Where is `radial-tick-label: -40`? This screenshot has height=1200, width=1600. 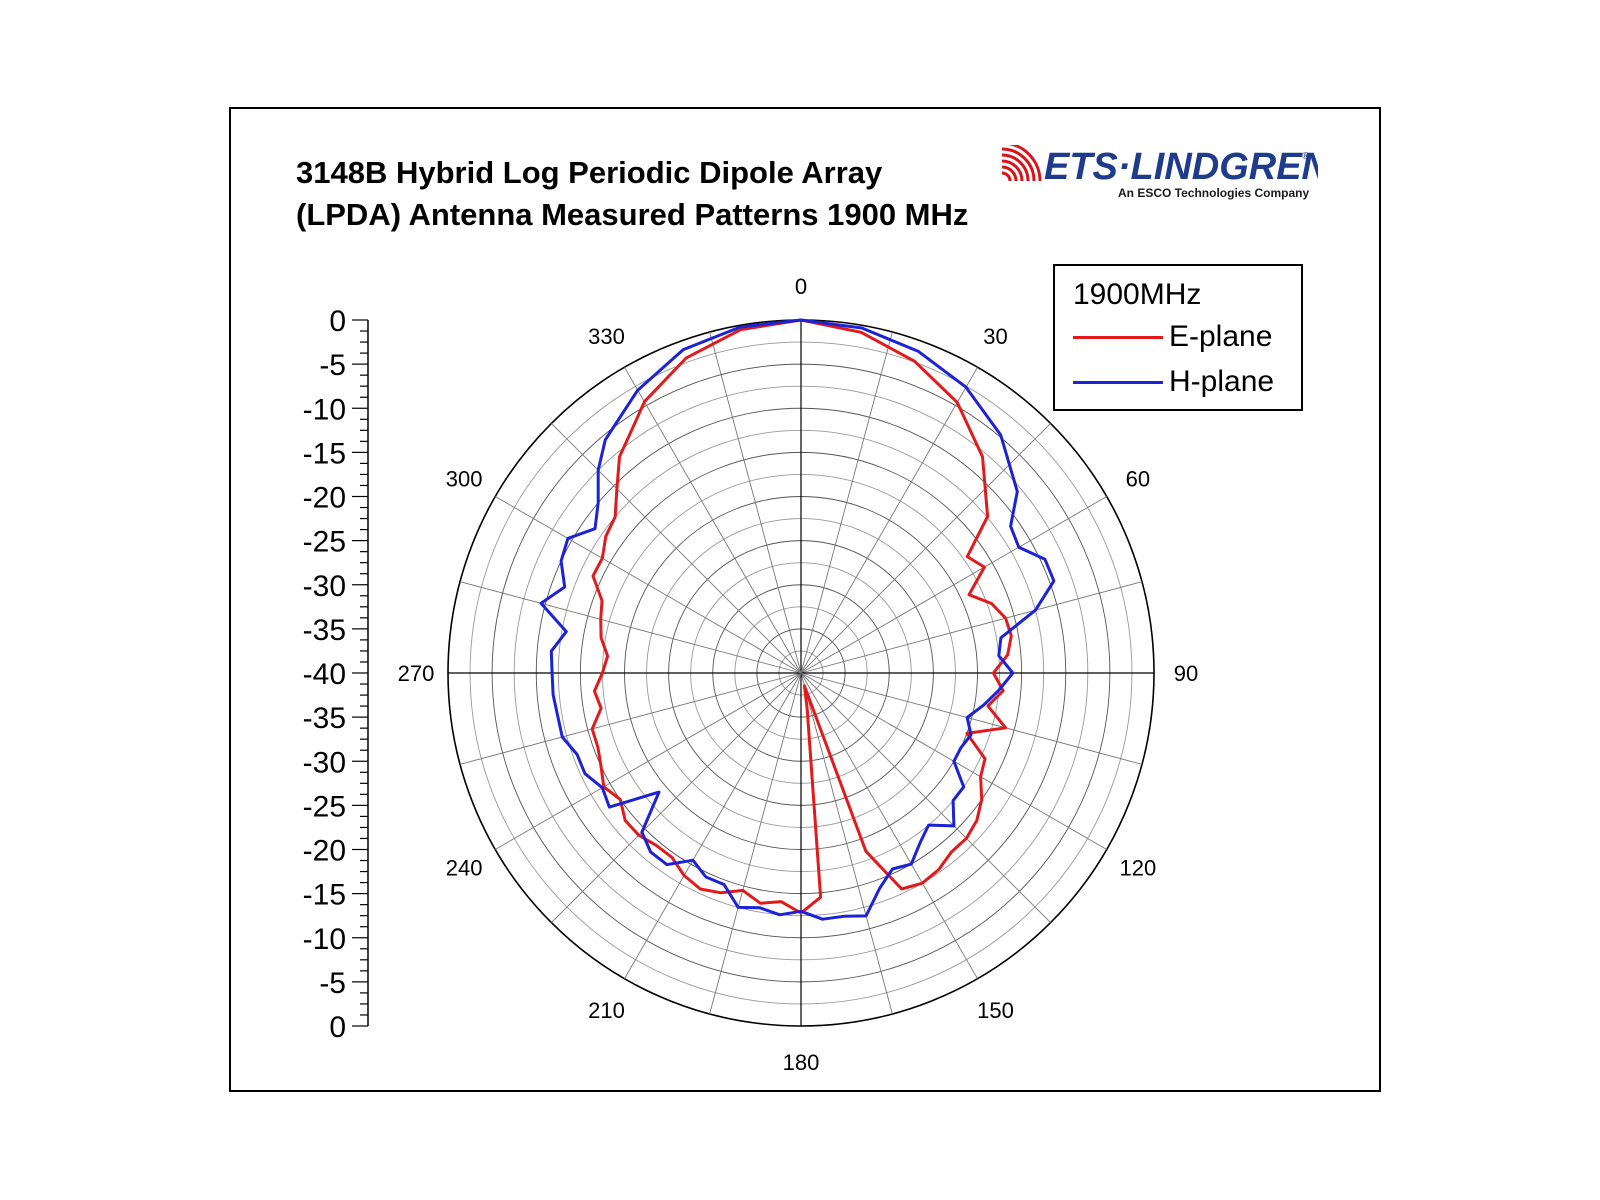
radial-tick-label: -40 is located at coordinates (324, 674).